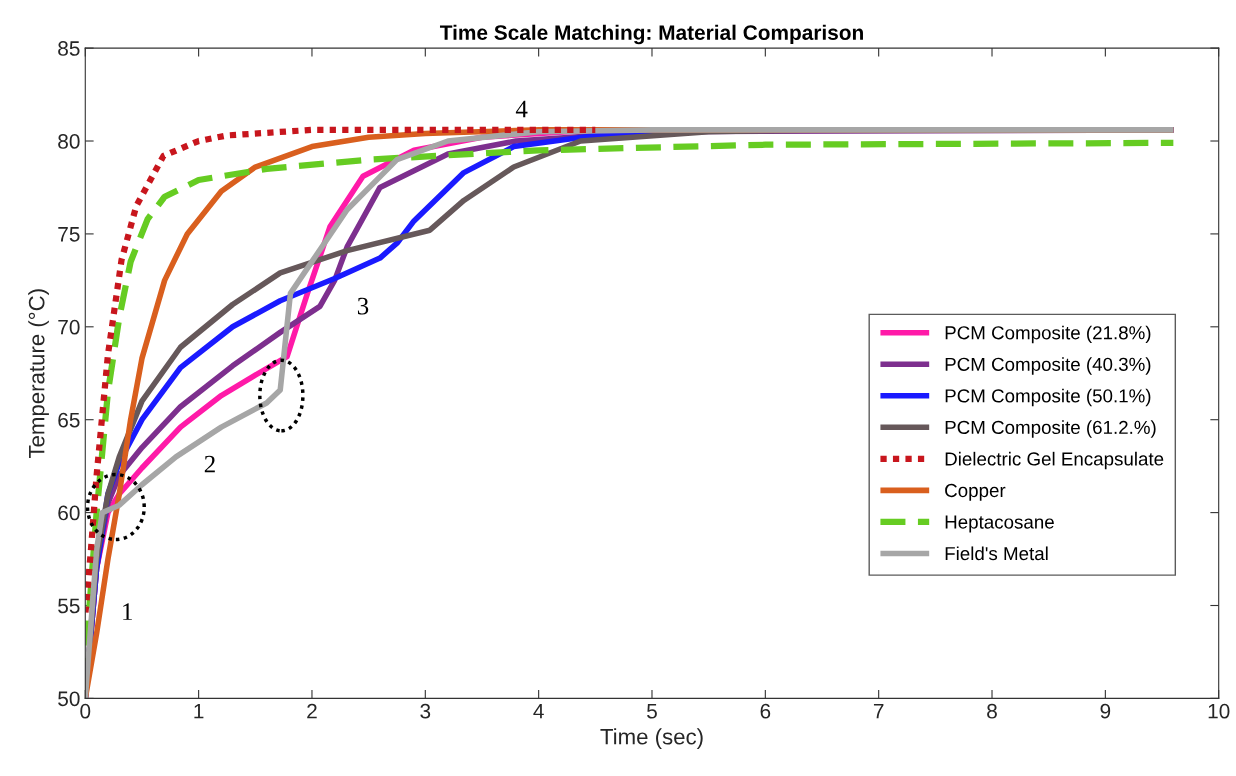 The width and height of the screenshot is (1236, 776). What do you see at coordinates (199, 711) in the screenshot?
I see `x-tick-label: 1` at bounding box center [199, 711].